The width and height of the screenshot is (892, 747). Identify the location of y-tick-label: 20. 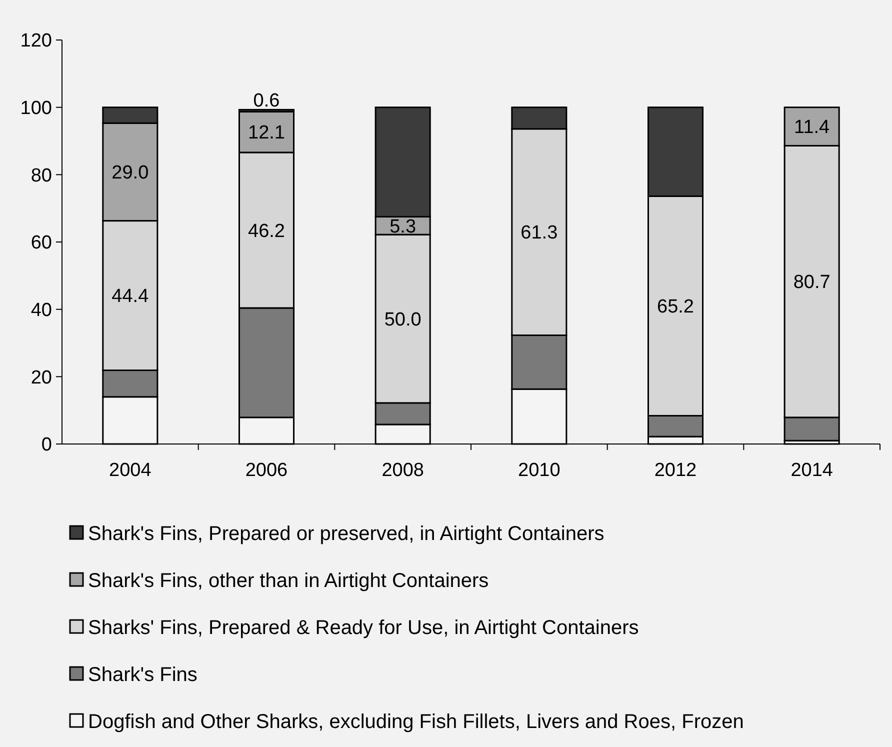
(41, 377).